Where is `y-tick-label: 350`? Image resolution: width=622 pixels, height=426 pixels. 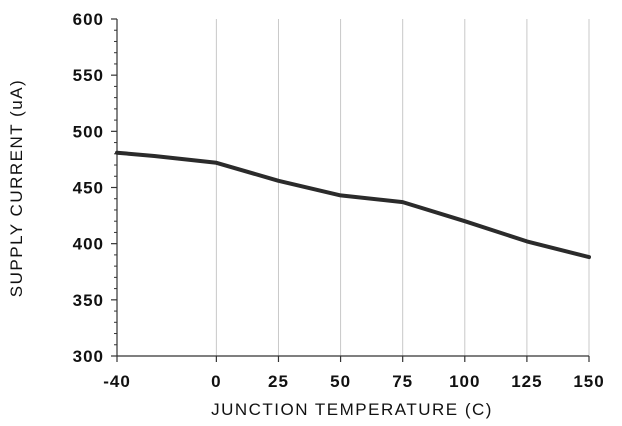 y-tick-label: 350 is located at coordinates (88, 300).